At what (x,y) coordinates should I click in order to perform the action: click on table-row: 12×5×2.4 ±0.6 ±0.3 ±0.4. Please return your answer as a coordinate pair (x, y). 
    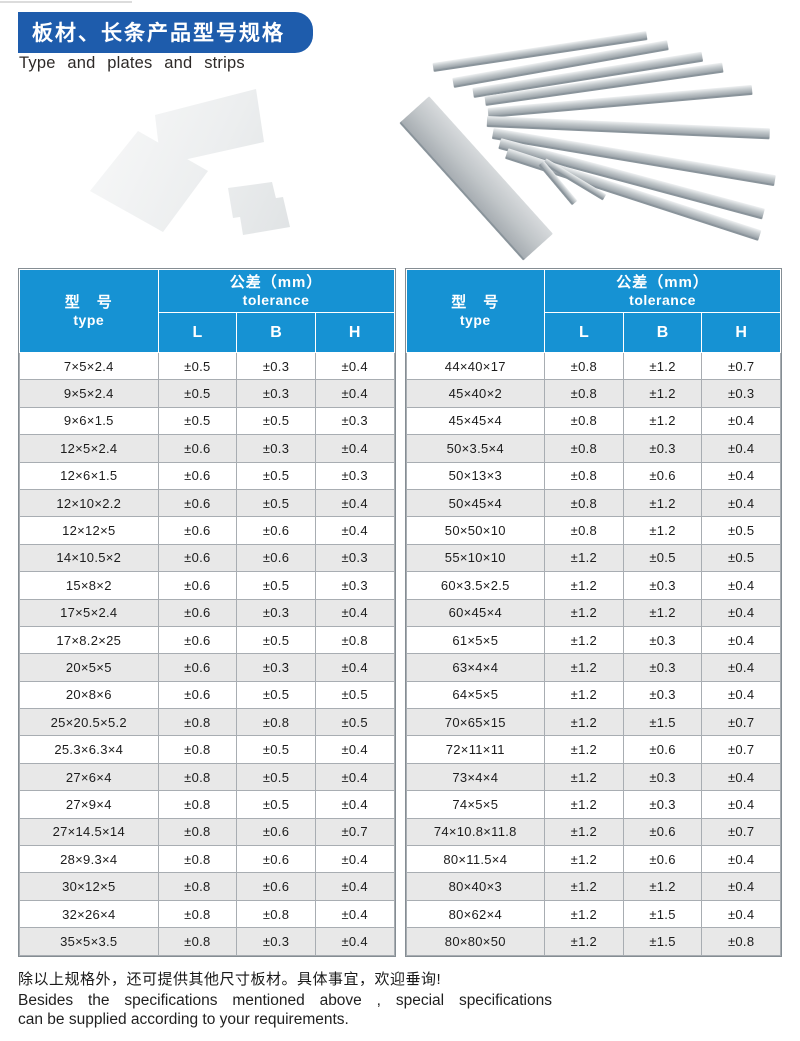
    Looking at the image, I should click on (207, 448).